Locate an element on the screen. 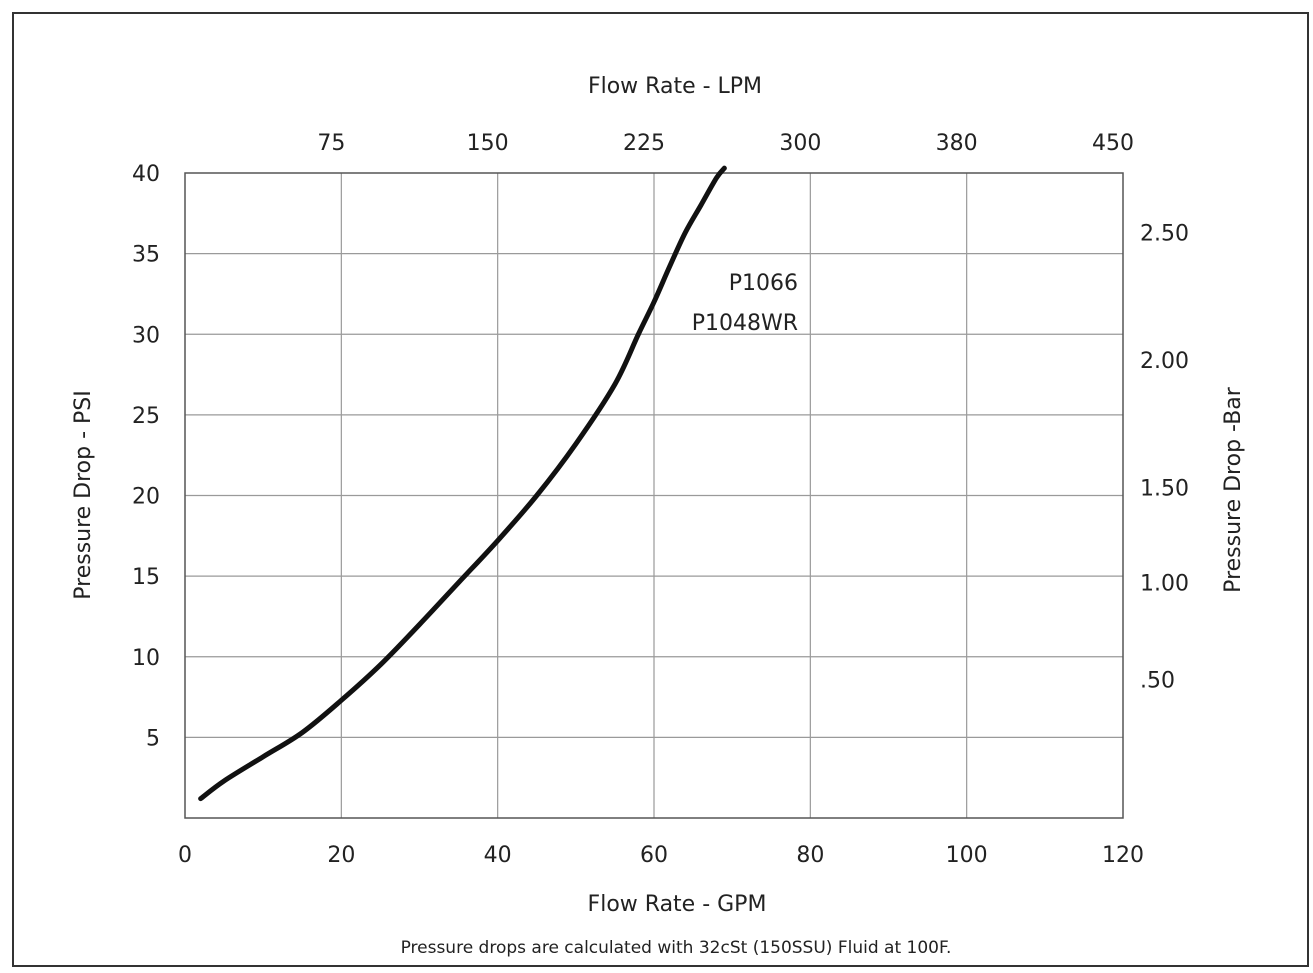 The width and height of the screenshot is (1313, 973). y2-tick-label: 2.50 is located at coordinates (1164, 234).